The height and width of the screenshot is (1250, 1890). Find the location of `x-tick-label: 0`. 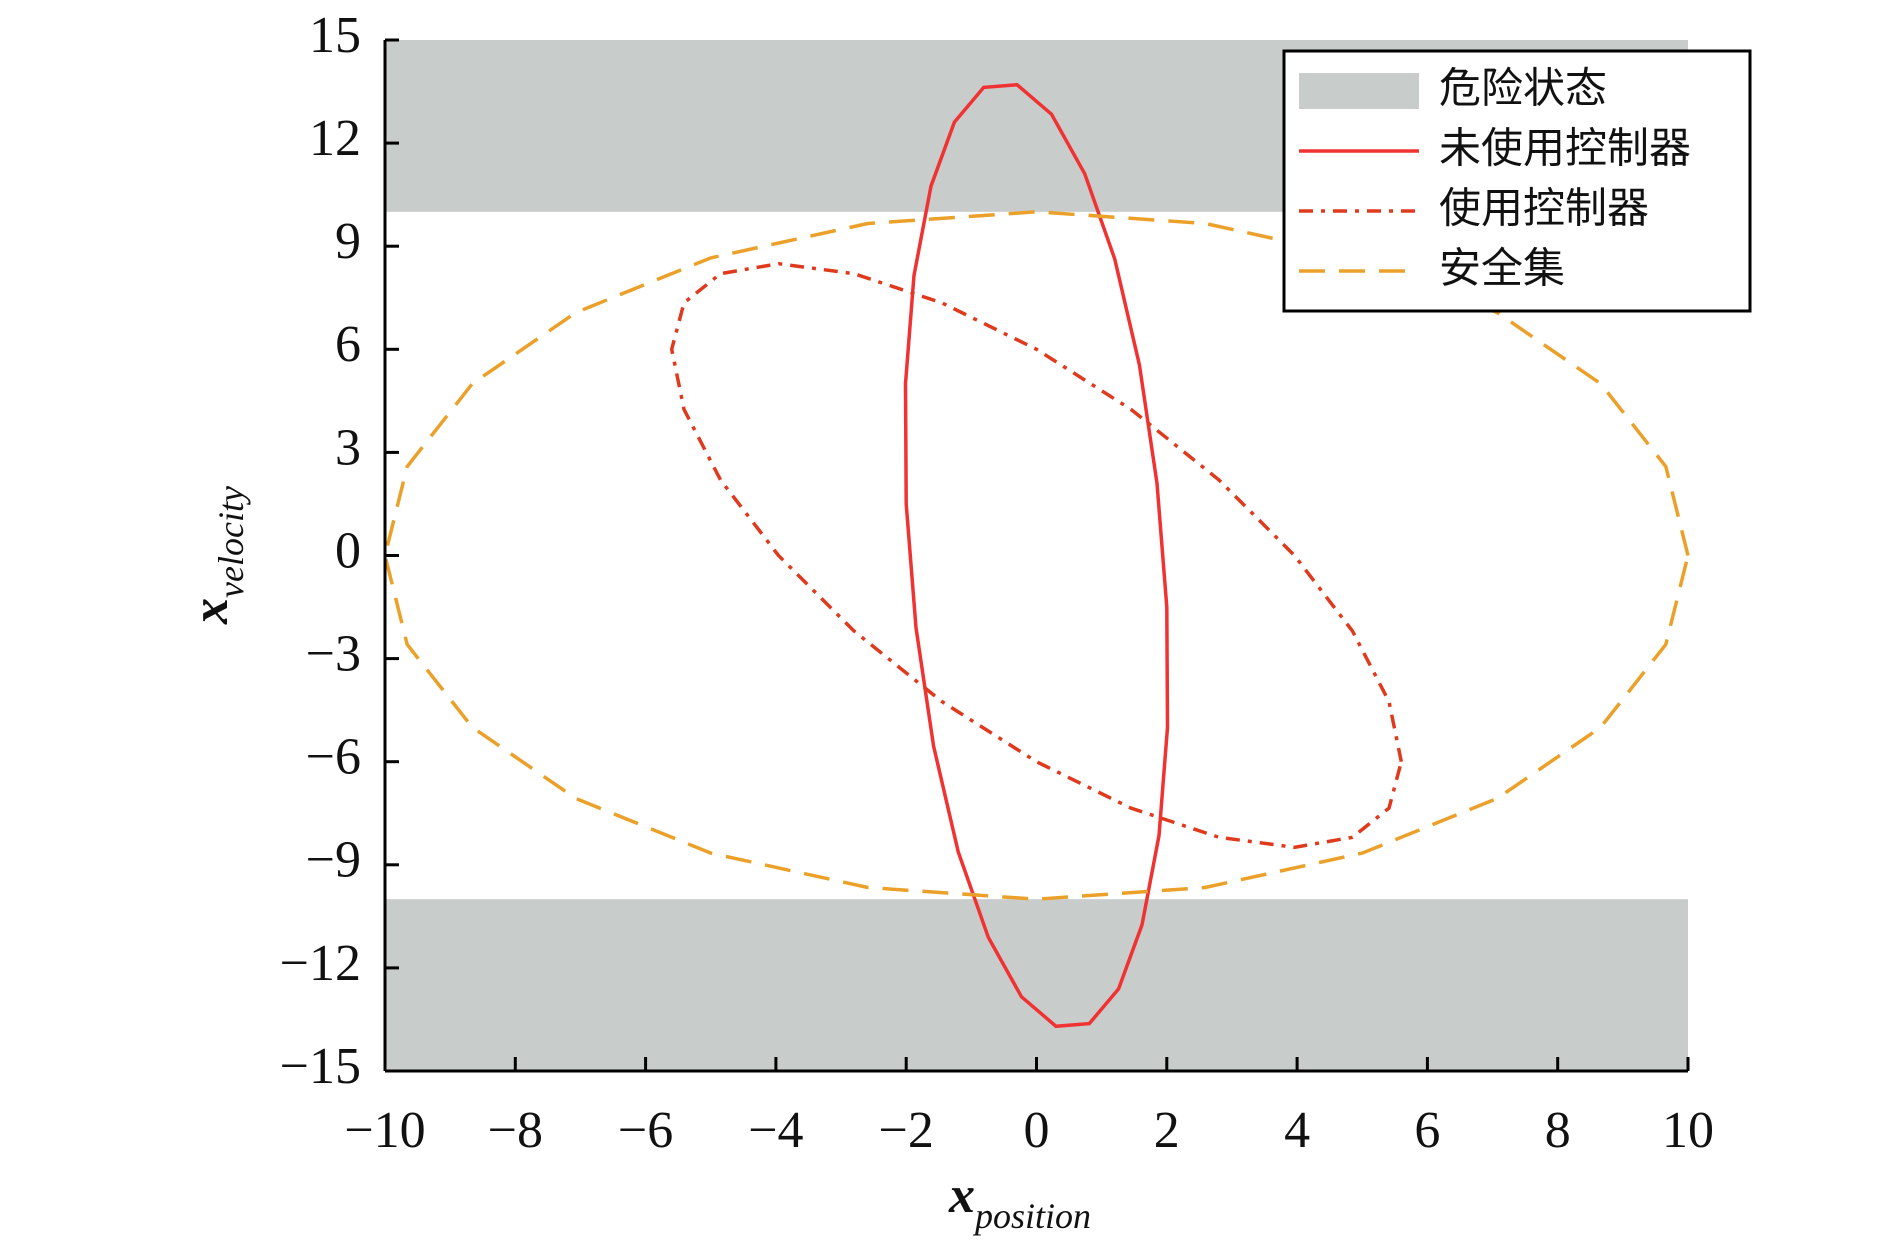

x-tick-label: 0 is located at coordinates (1037, 1130).